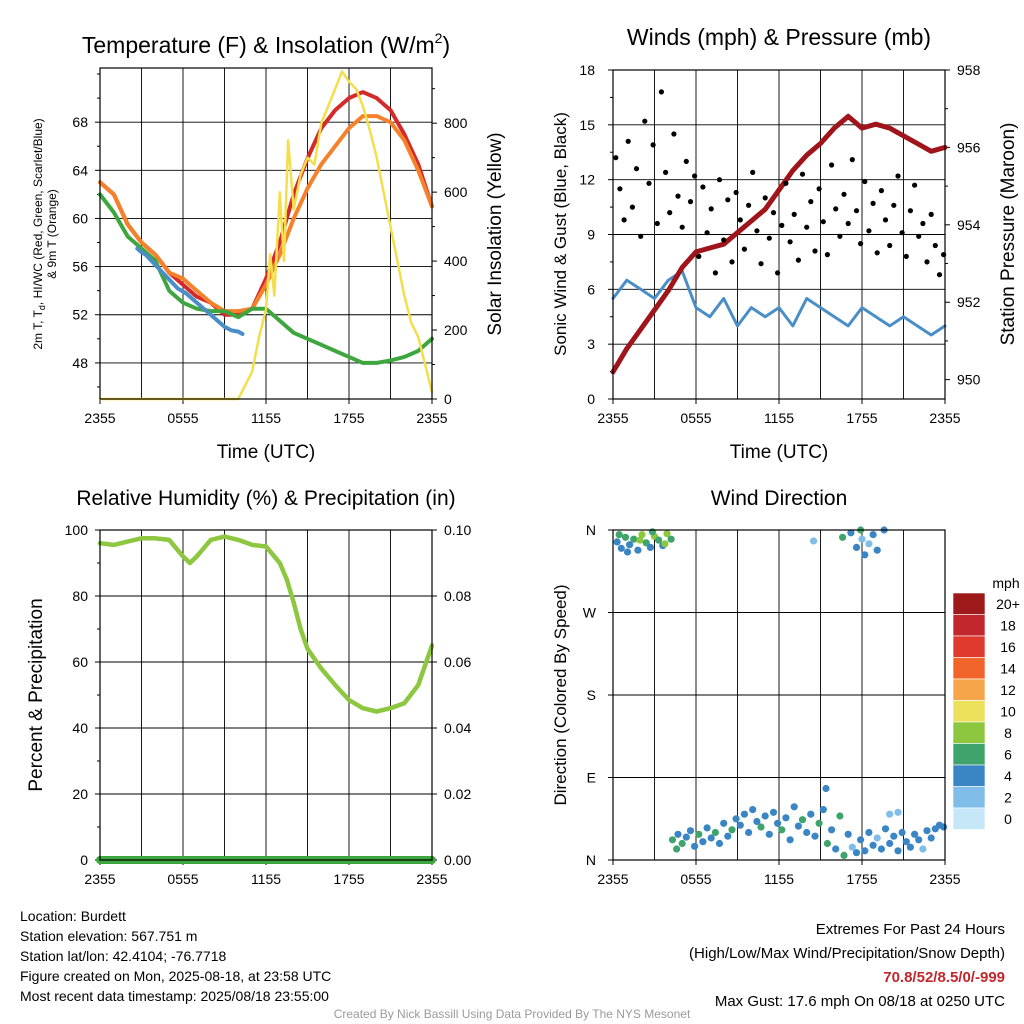  What do you see at coordinates (1008, 625) in the screenshot?
I see `legend-label: 18` at bounding box center [1008, 625].